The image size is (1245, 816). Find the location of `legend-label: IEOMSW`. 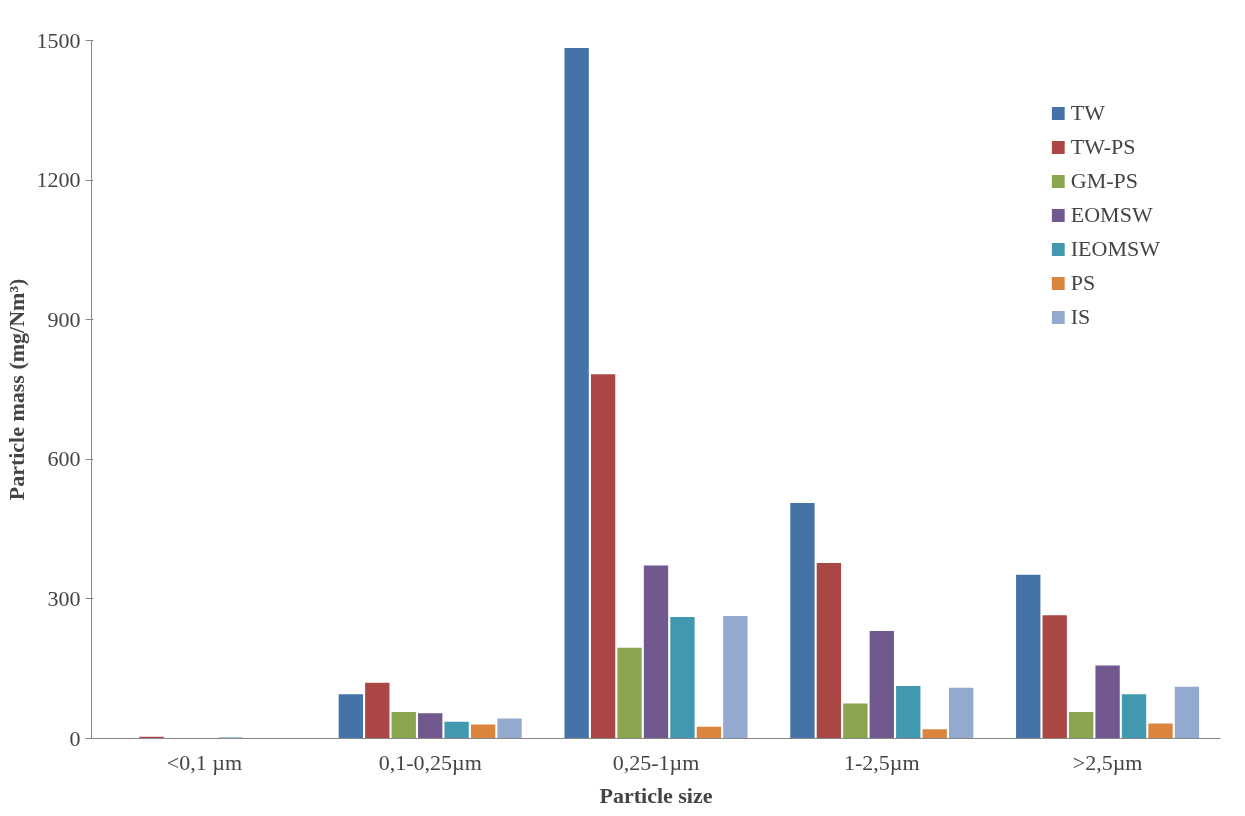

legend-label: IEOMSW is located at coordinates (1115, 249).